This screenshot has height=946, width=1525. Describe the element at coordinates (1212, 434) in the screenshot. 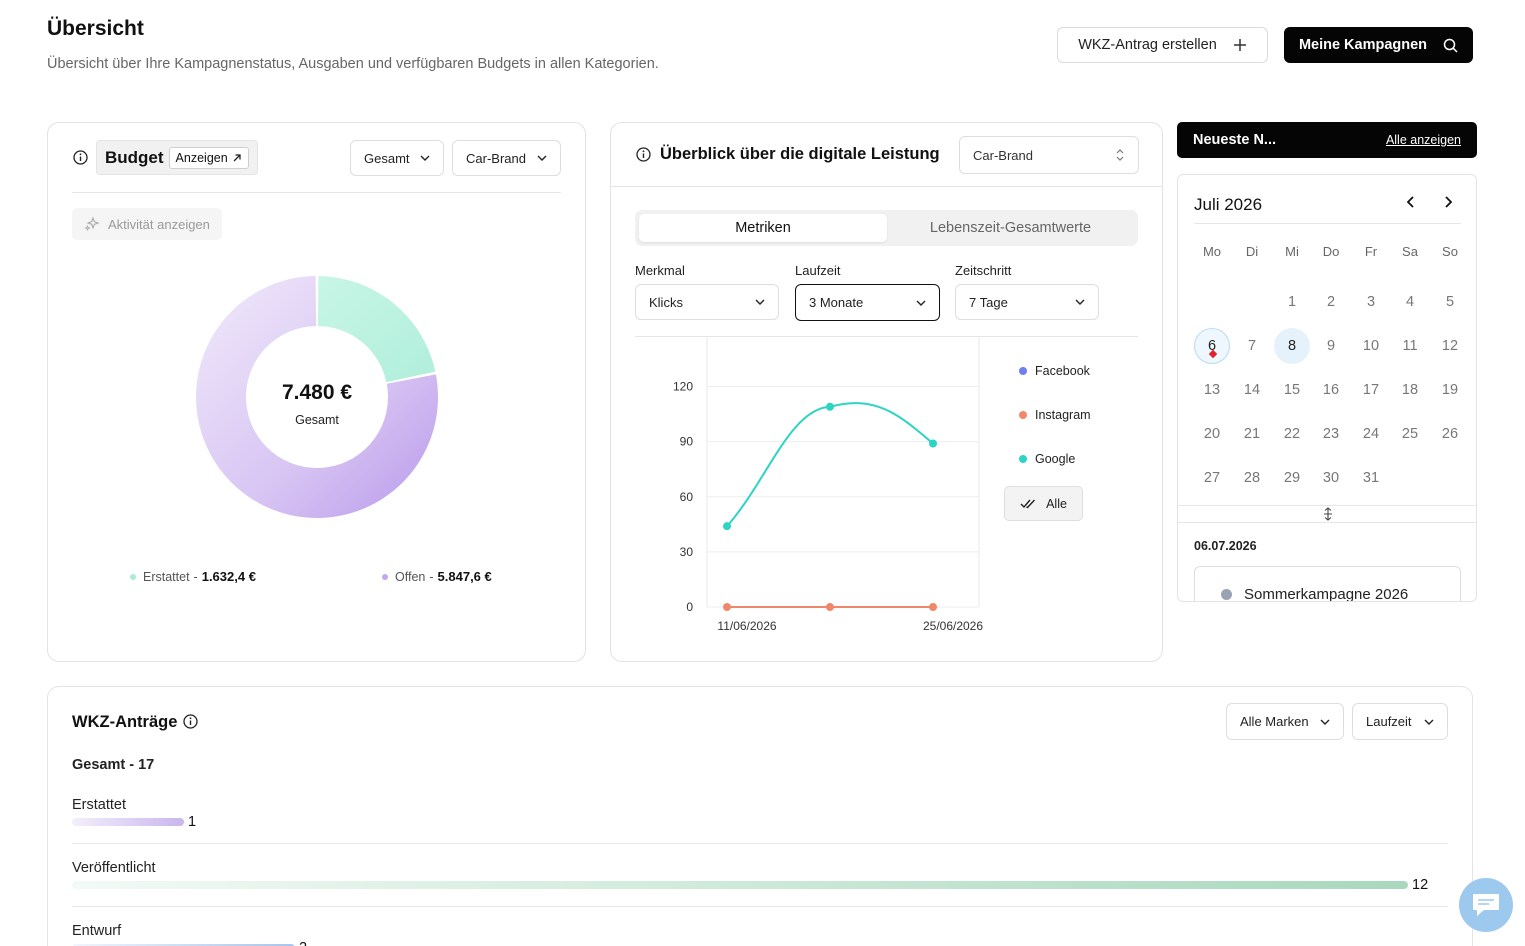

I see `calendar-day: 20` at that location.